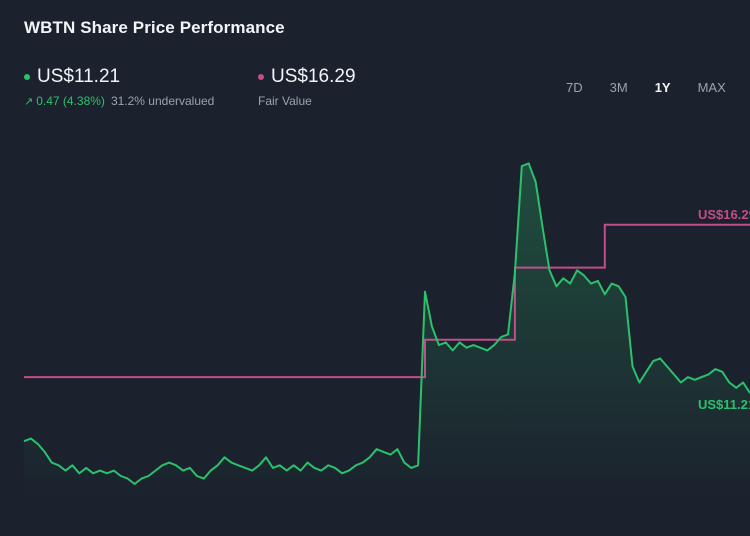 The image size is (750, 536). I want to click on fair-value-block: US$16.29 Fair Value, so click(307, 87).